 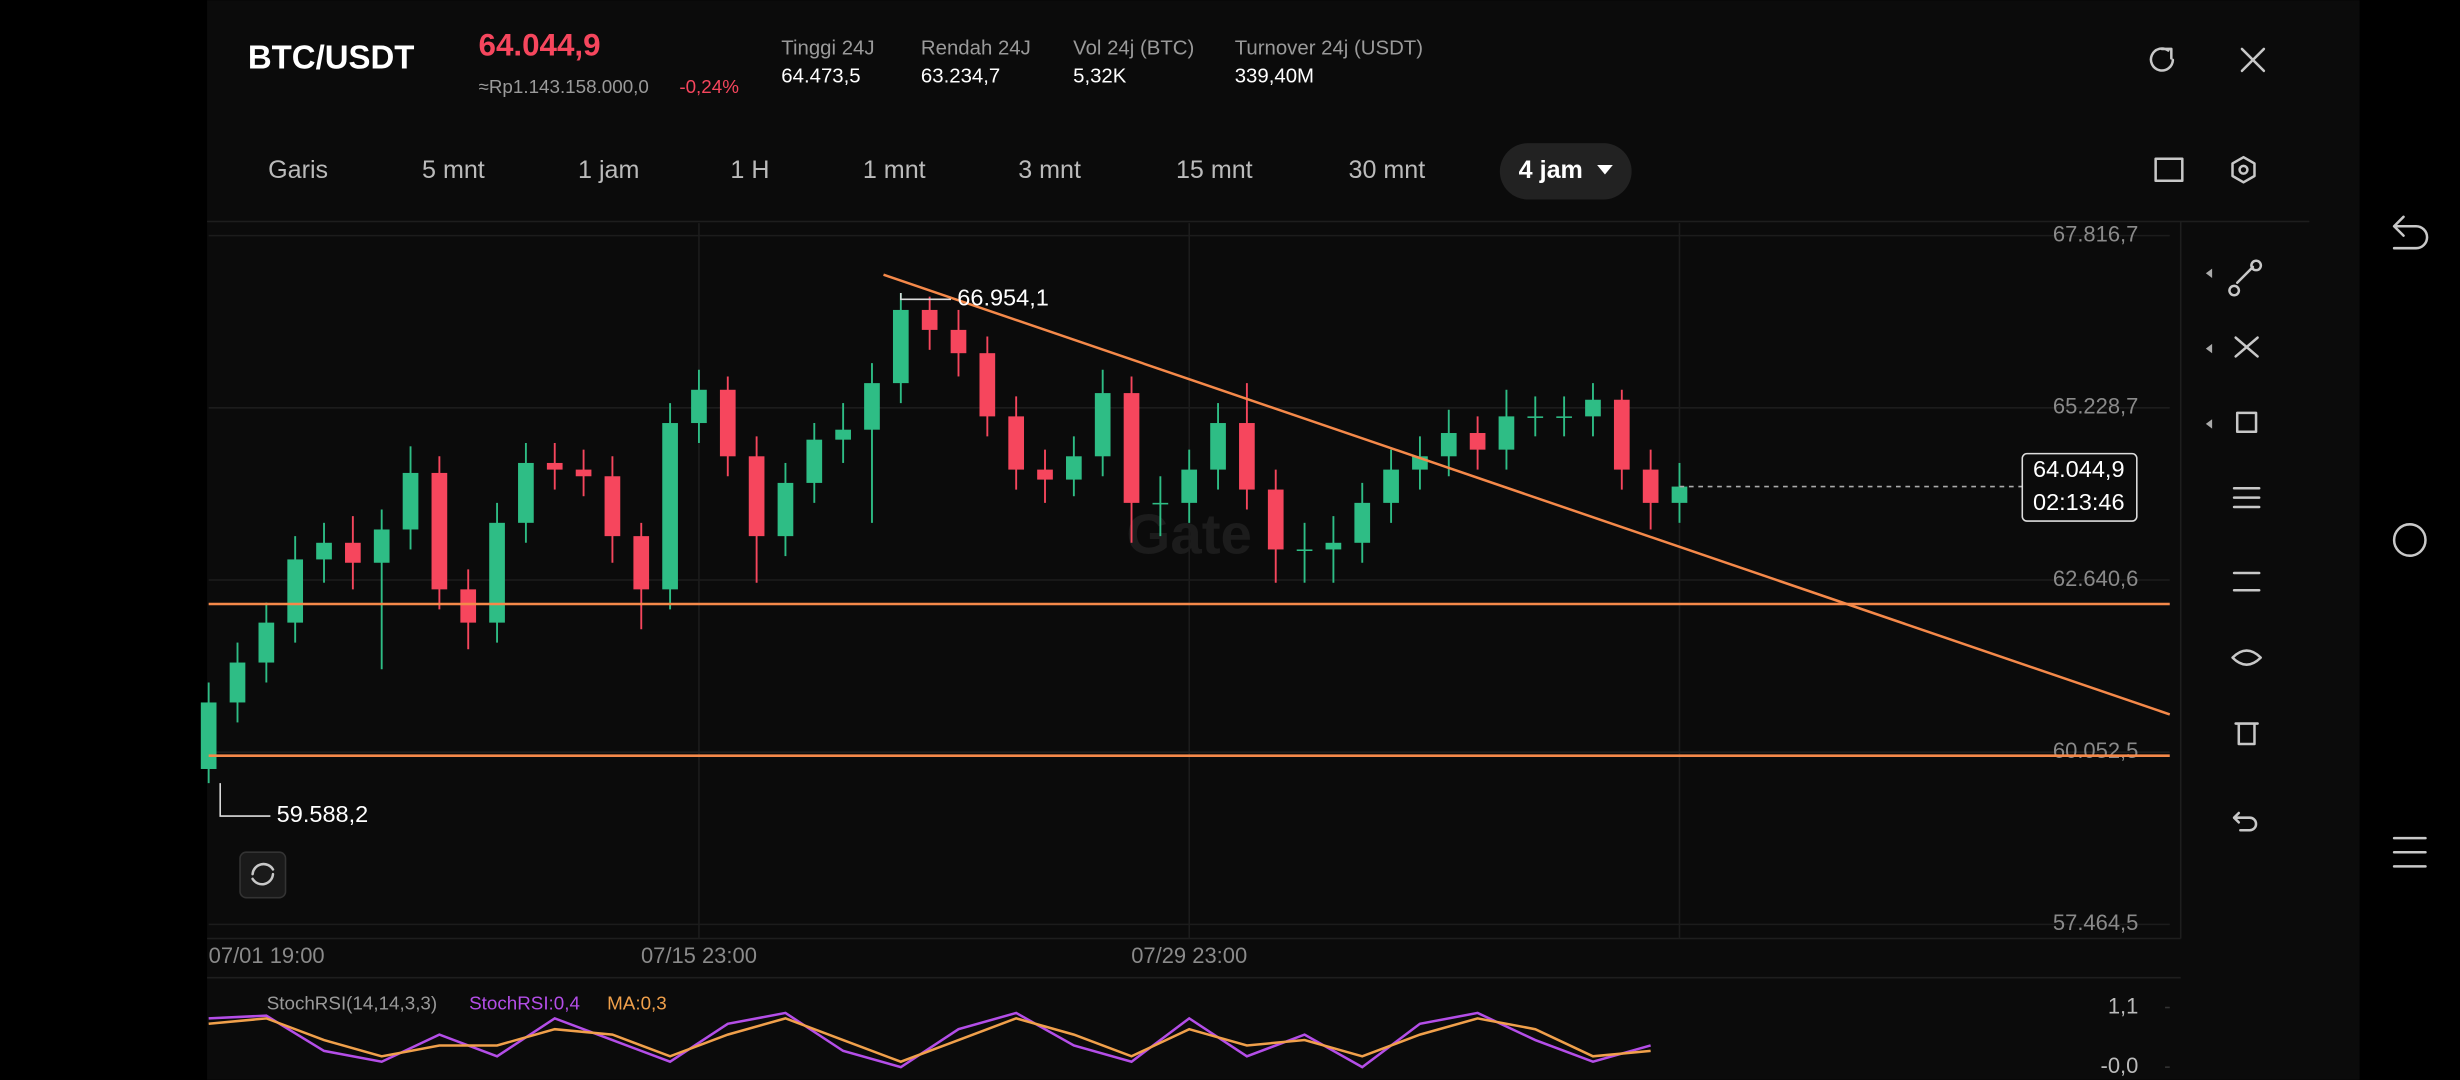 I want to click on x-tick-label: 07/15 23:00, so click(x=699, y=955).